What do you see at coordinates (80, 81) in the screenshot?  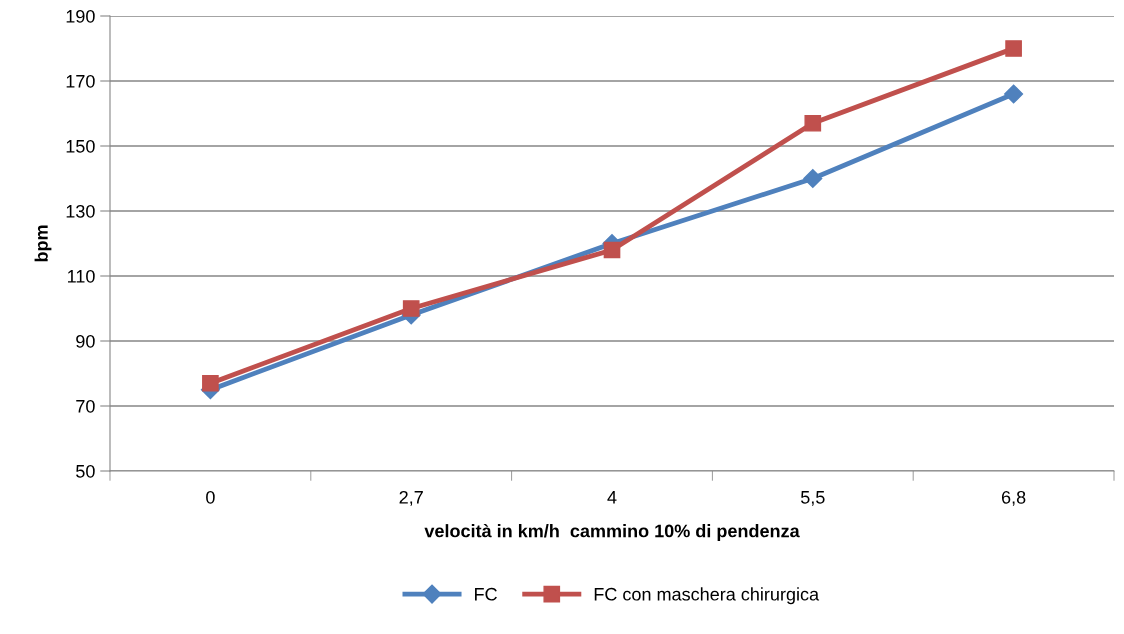 I see `y-tick-label: 170` at bounding box center [80, 81].